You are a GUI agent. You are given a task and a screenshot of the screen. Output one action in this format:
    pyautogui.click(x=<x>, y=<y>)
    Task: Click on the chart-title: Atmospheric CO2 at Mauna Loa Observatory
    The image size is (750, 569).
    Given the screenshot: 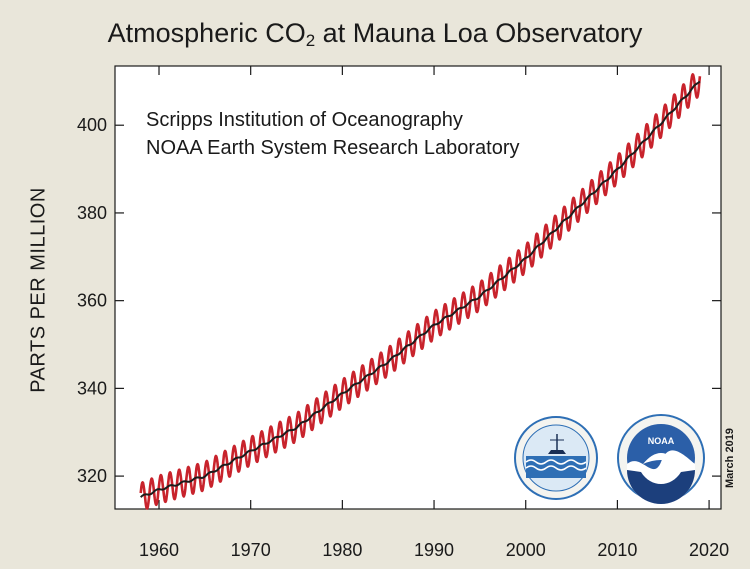 What is the action you would take?
    pyautogui.click(x=375, y=34)
    